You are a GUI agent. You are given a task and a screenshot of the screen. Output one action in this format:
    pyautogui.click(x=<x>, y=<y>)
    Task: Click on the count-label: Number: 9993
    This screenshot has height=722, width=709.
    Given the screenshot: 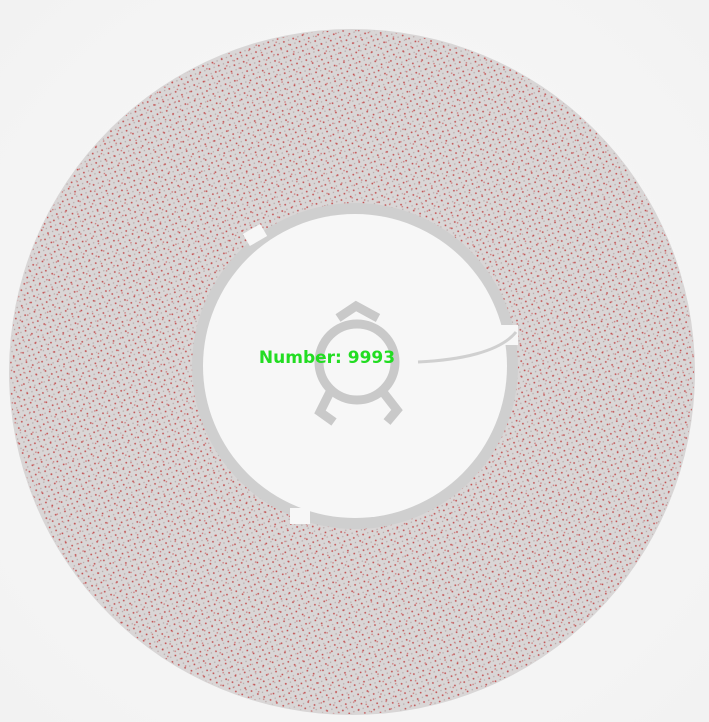 What is the action you would take?
    pyautogui.click(x=327, y=358)
    